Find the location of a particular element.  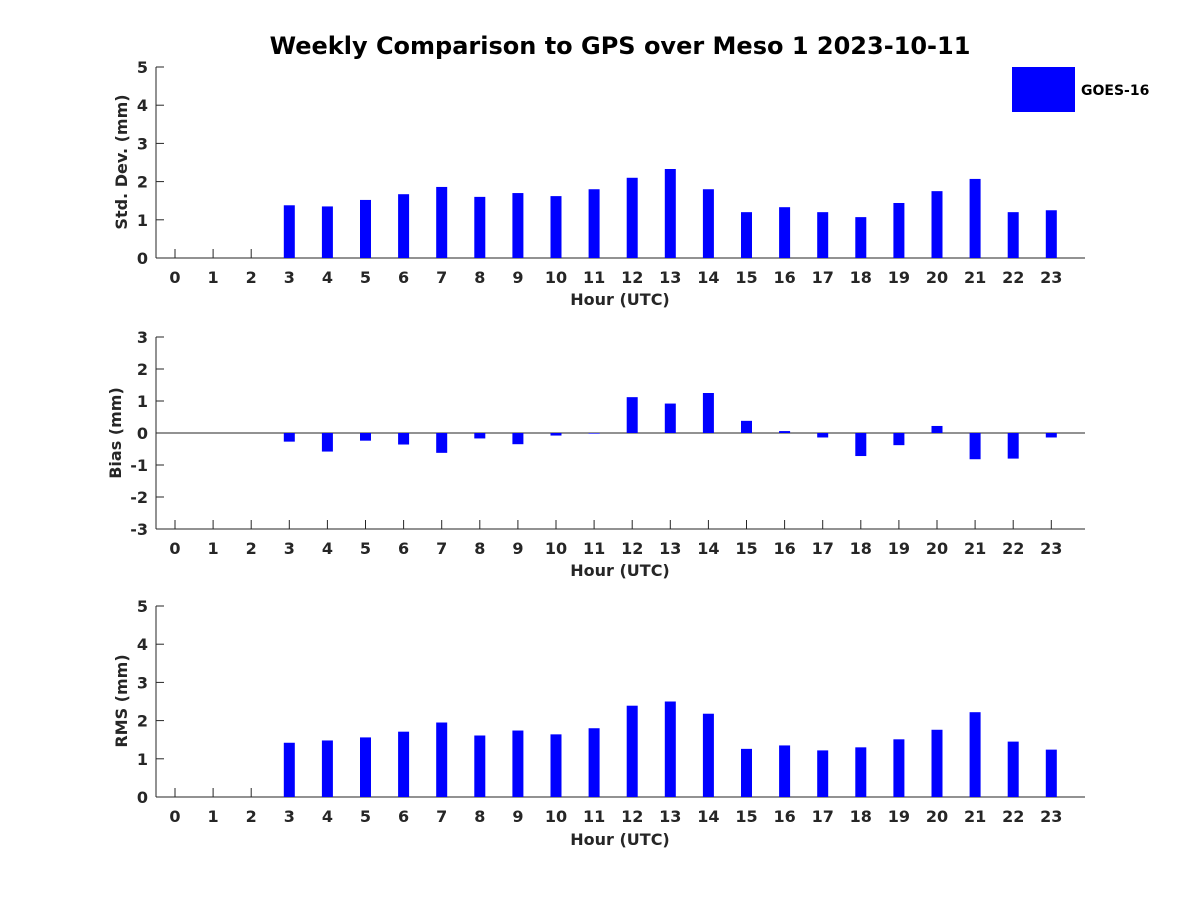

x-tick-label-bias: 9 is located at coordinates (517, 548).